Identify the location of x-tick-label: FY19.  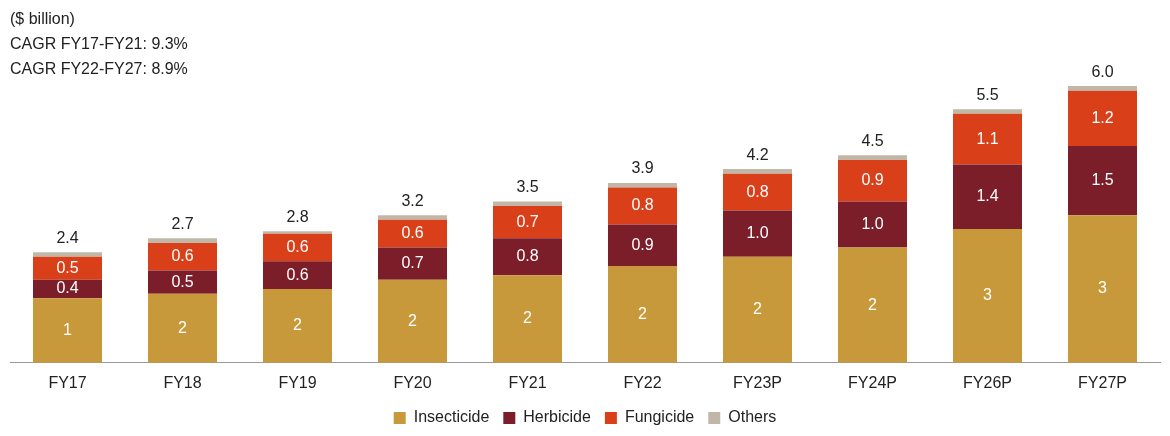
(297, 382).